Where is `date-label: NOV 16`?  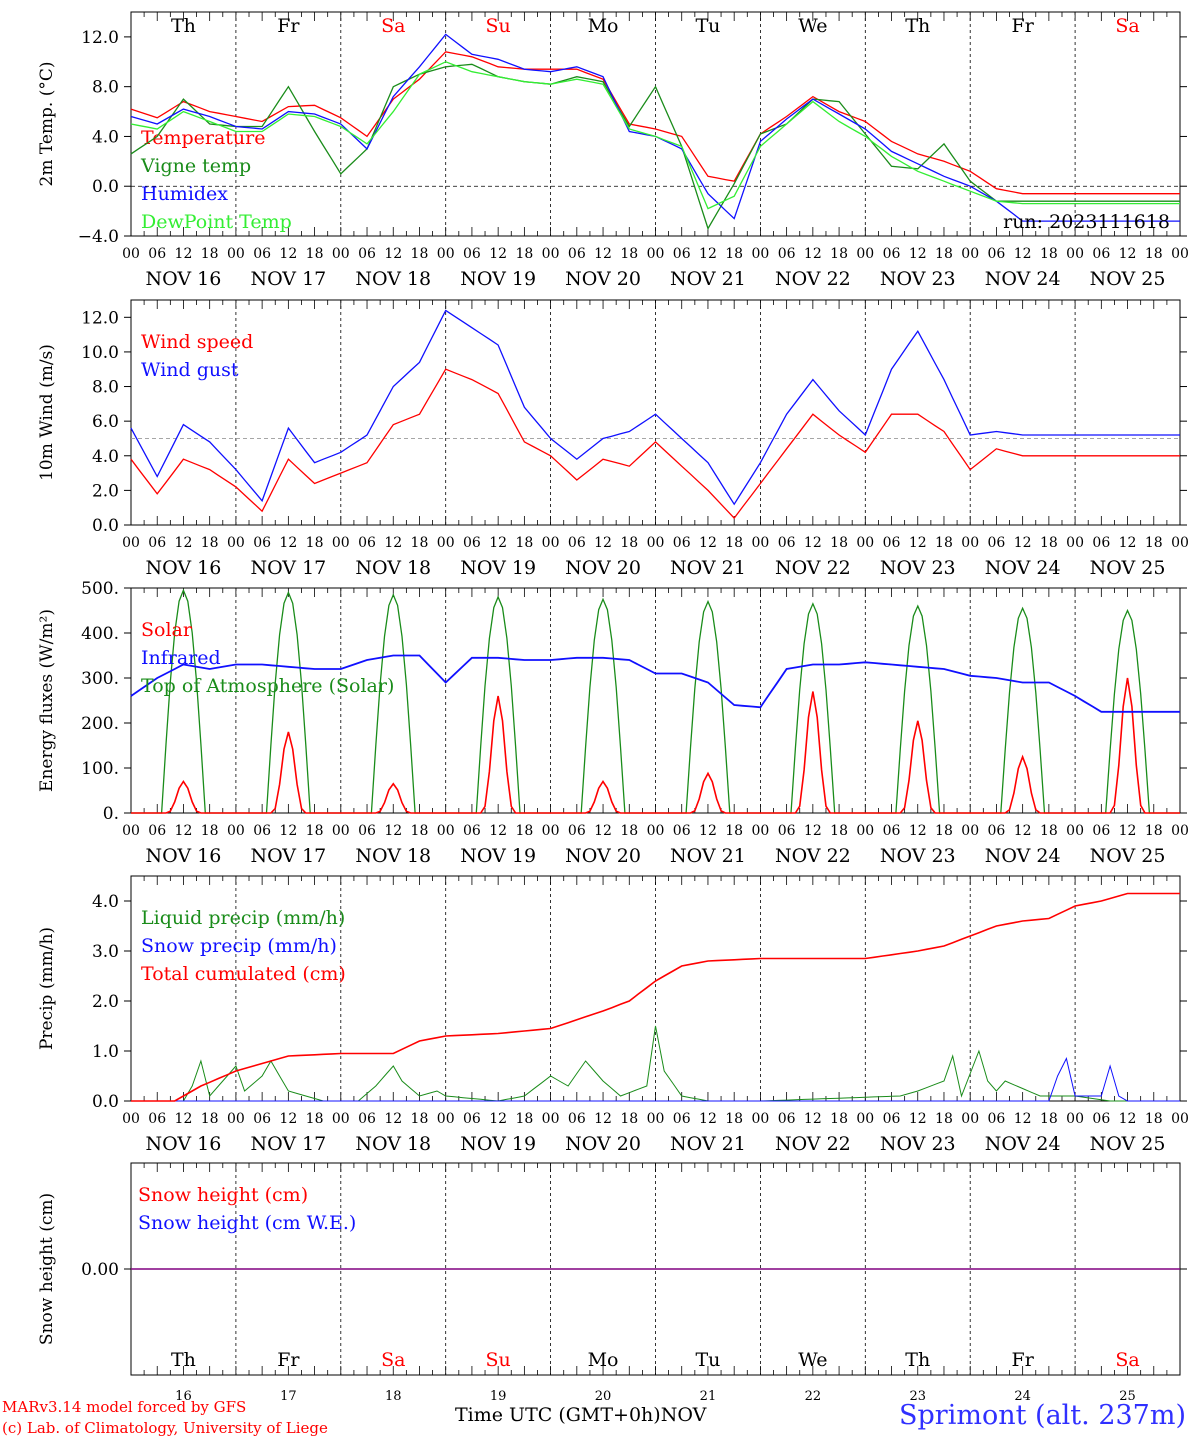
date-label: NOV 16 is located at coordinates (184, 279).